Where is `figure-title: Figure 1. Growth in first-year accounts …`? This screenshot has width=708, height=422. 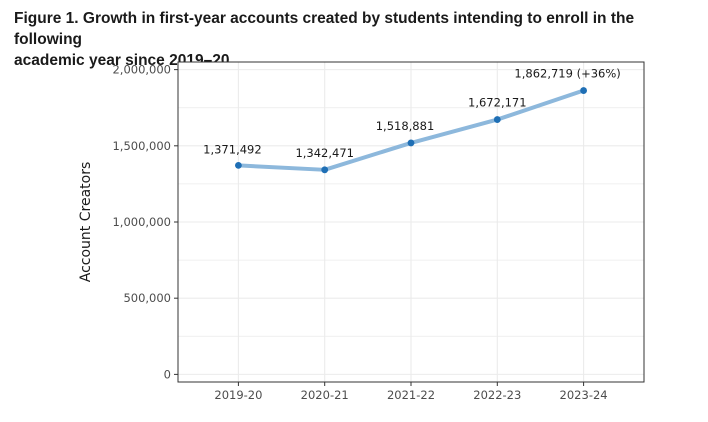 figure-title: Figure 1. Growth in first-year accounts … is located at coordinates (354, 39).